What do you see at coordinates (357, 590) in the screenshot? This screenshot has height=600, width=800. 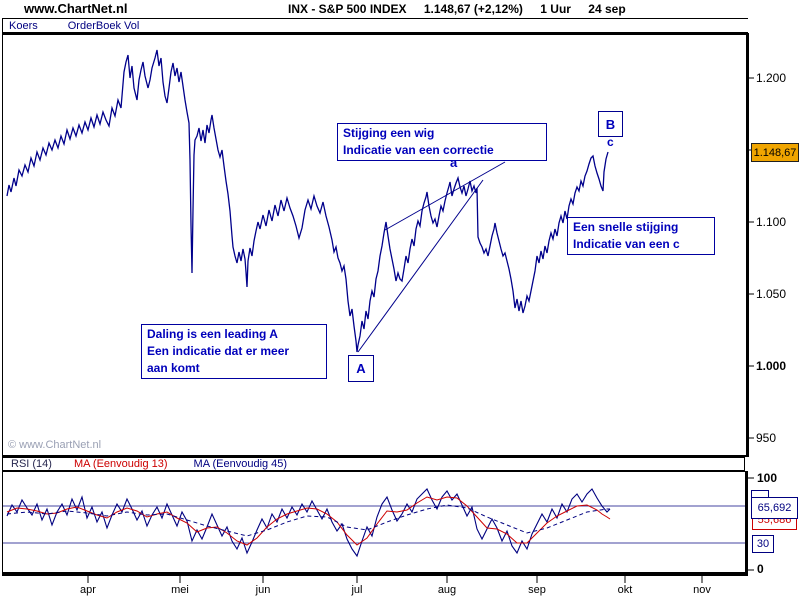 I see `month-label-jul: jul` at bounding box center [357, 590].